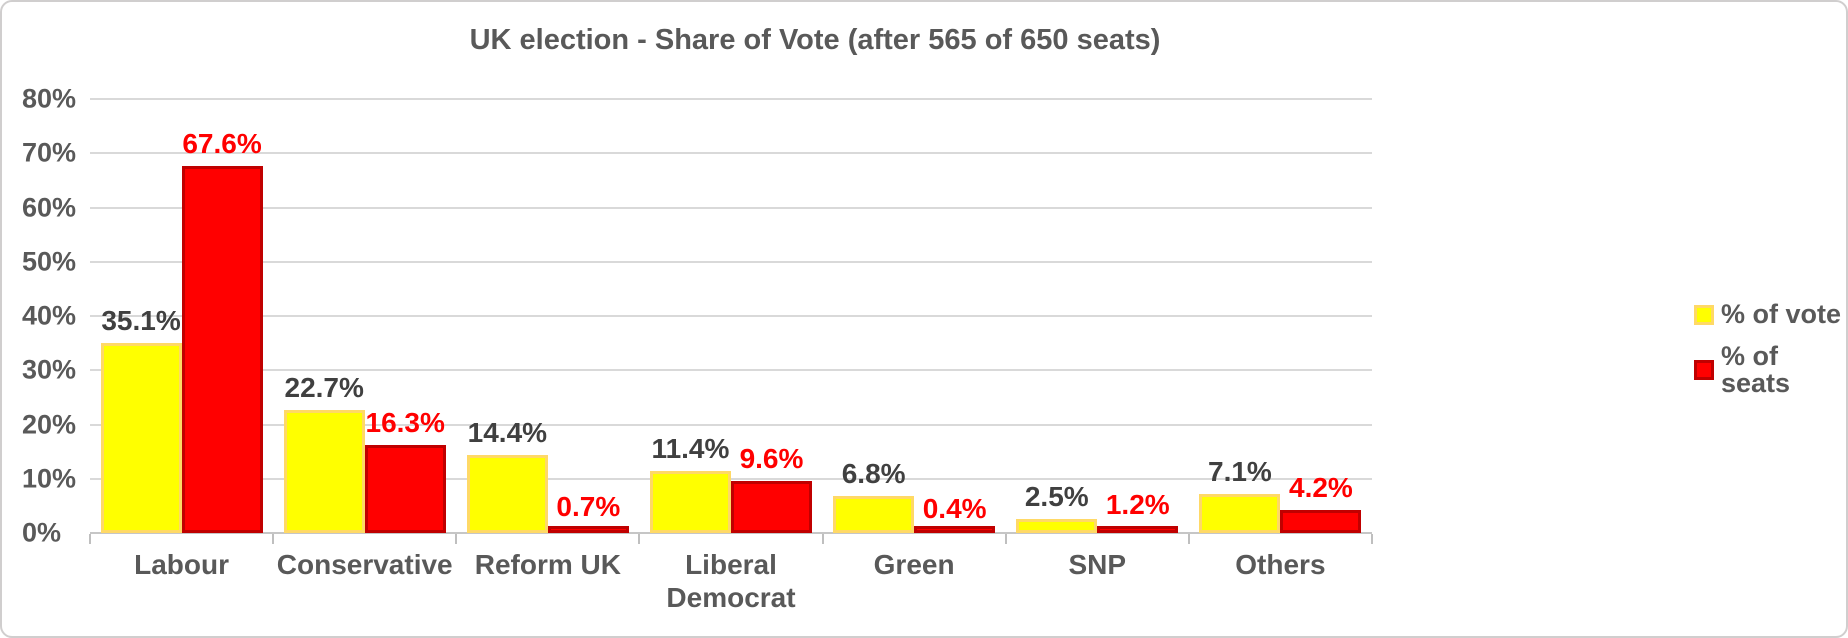  I want to click on bar-slot--of-vote-green: 6.8%, so click(874, 316).